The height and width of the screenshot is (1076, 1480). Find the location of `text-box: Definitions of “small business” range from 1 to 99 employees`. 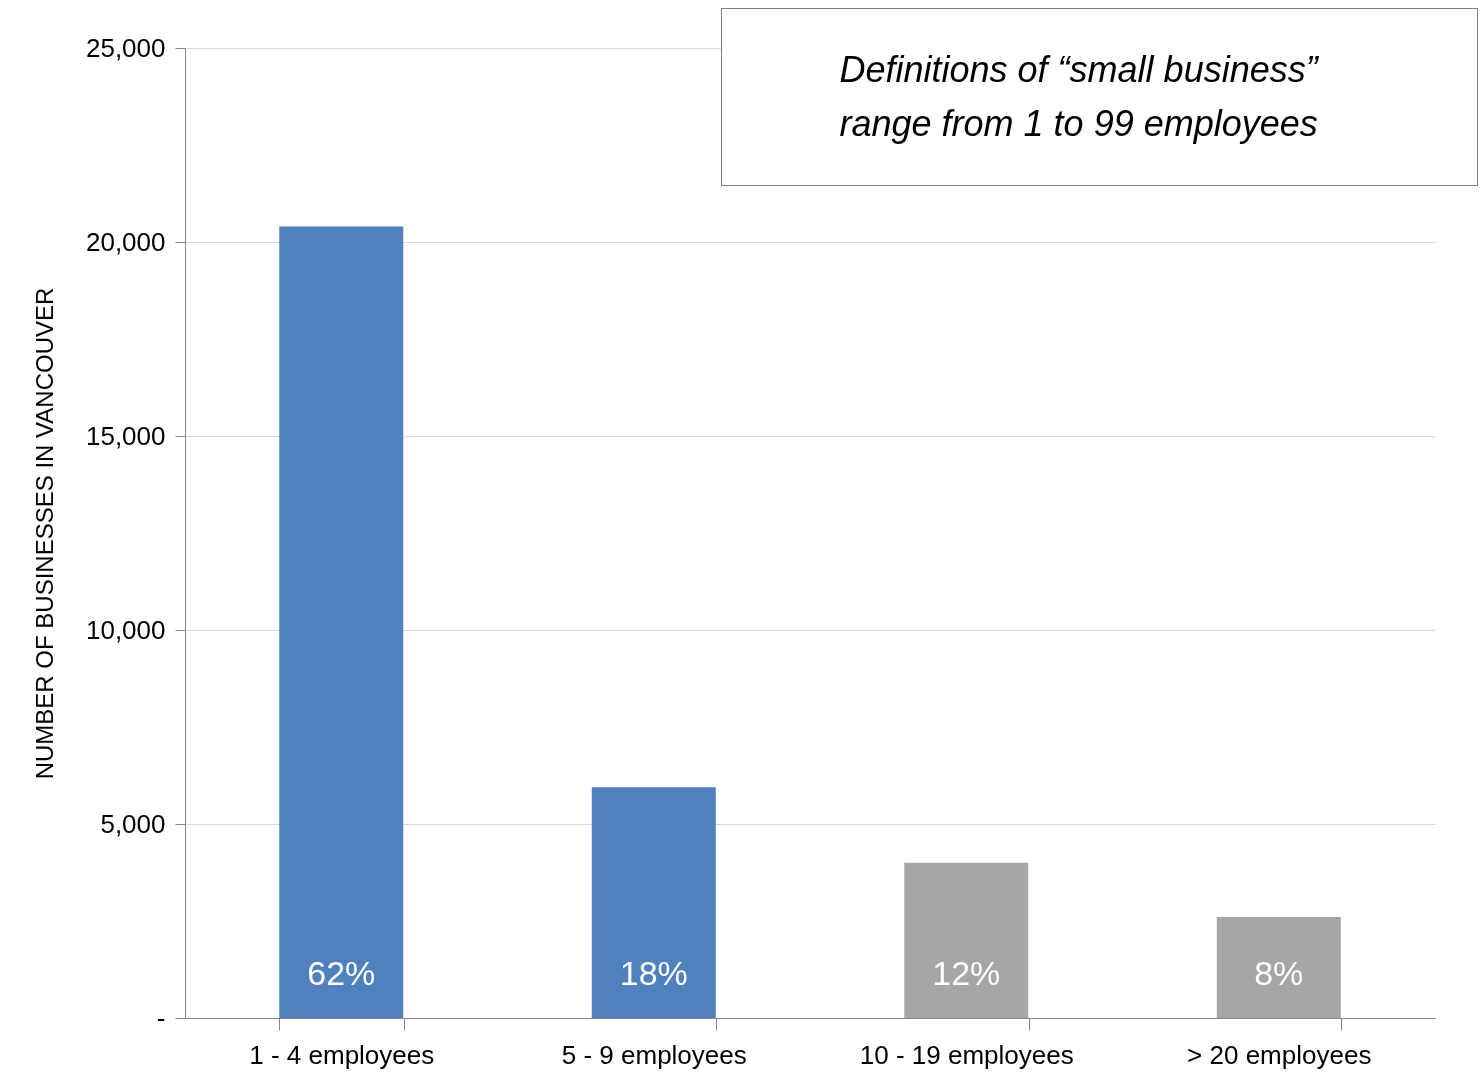

text-box: Definitions of “small business” range from 1 to 99 employees is located at coordinates (1099, 97).